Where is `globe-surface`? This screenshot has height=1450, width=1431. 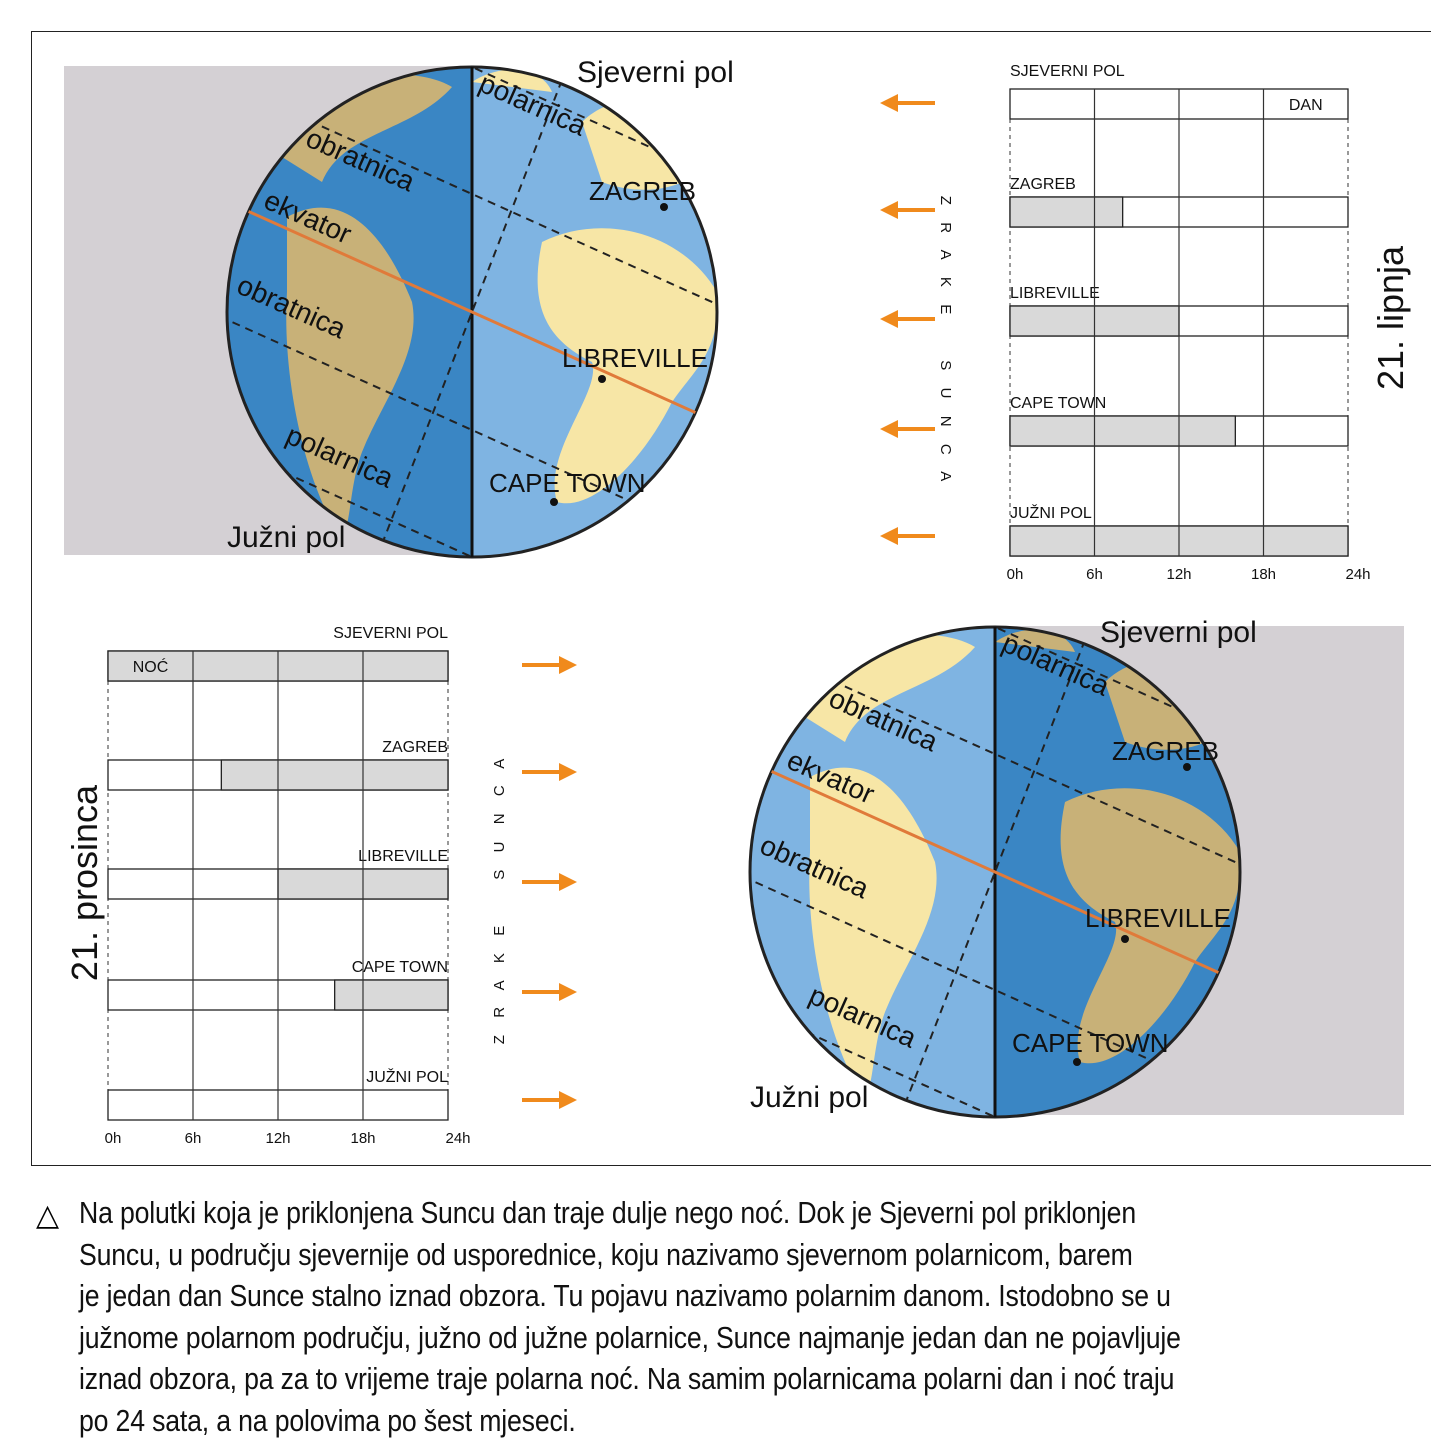 globe-surface is located at coordinates (872, 872).